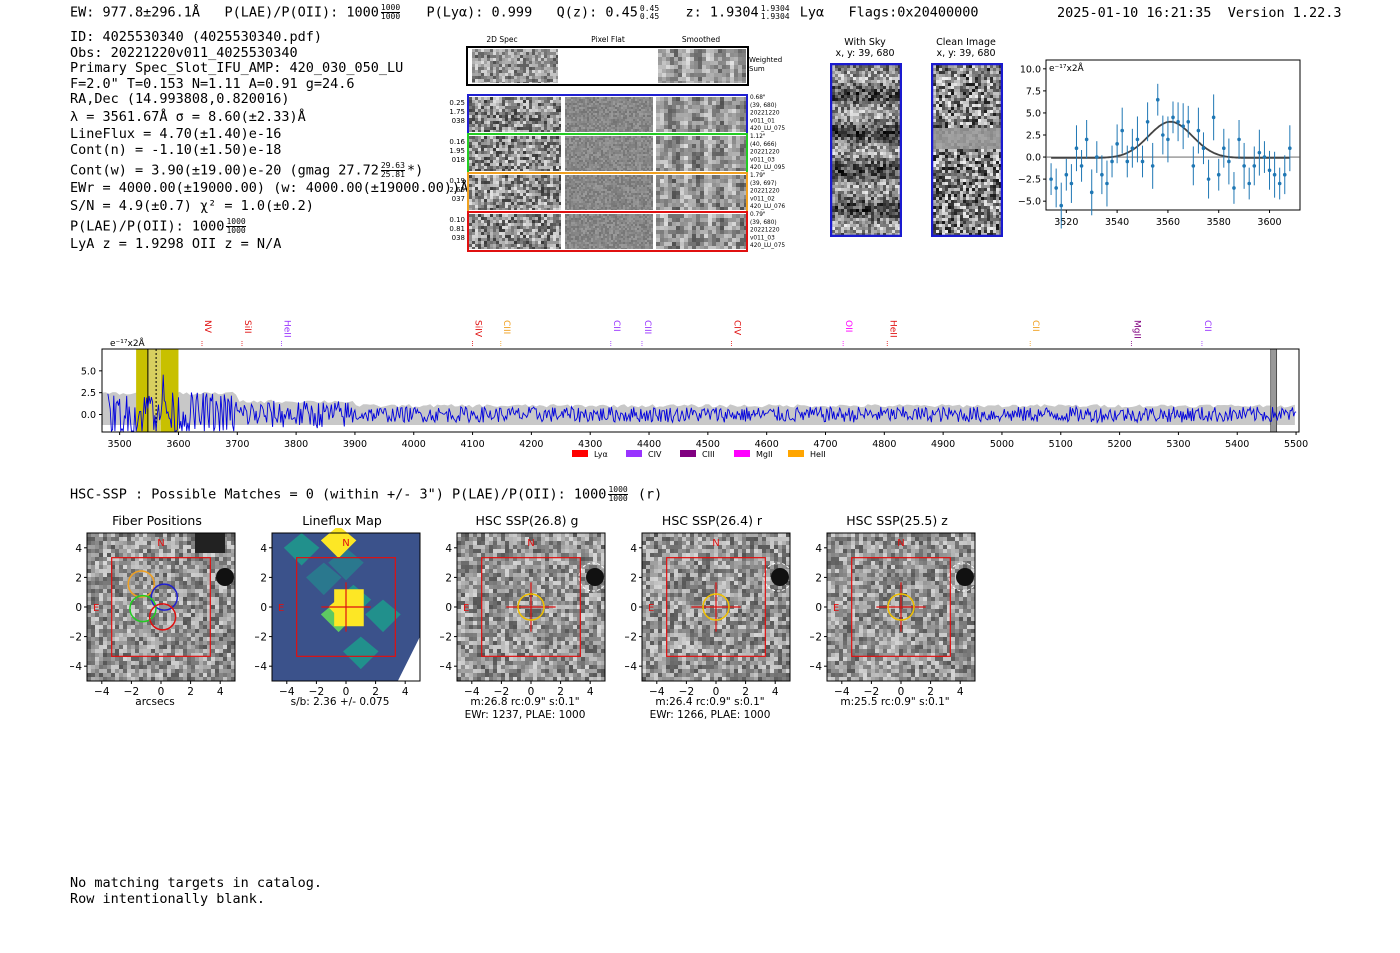 This screenshot has height=953, width=1400. Describe the element at coordinates (88, 393) in the screenshot. I see `spectrum-ytick-label: 2.5` at that location.